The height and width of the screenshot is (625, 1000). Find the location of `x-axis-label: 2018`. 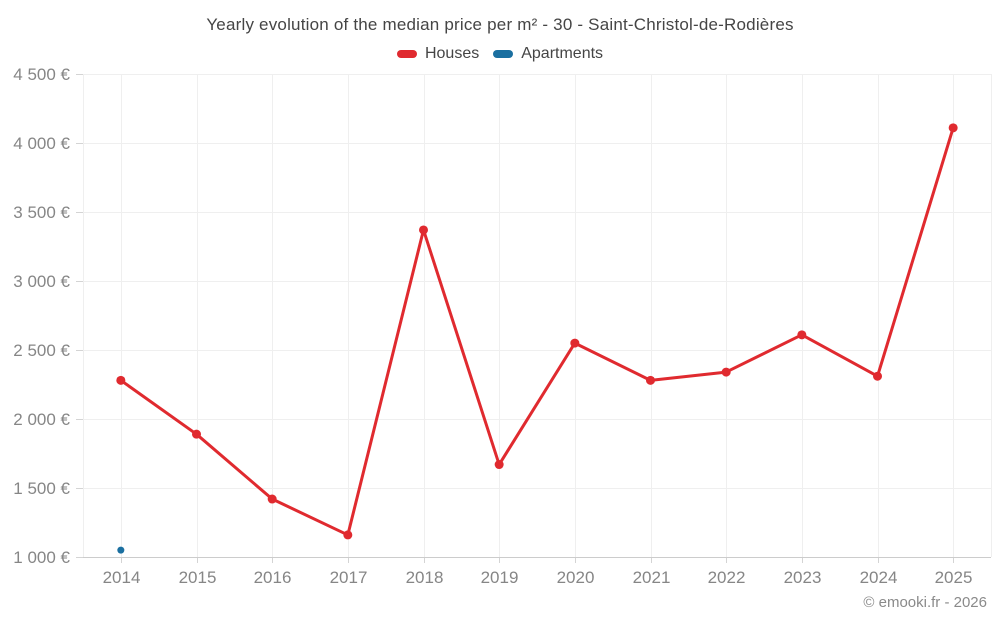

x-axis-label: 2018 is located at coordinates (425, 577).